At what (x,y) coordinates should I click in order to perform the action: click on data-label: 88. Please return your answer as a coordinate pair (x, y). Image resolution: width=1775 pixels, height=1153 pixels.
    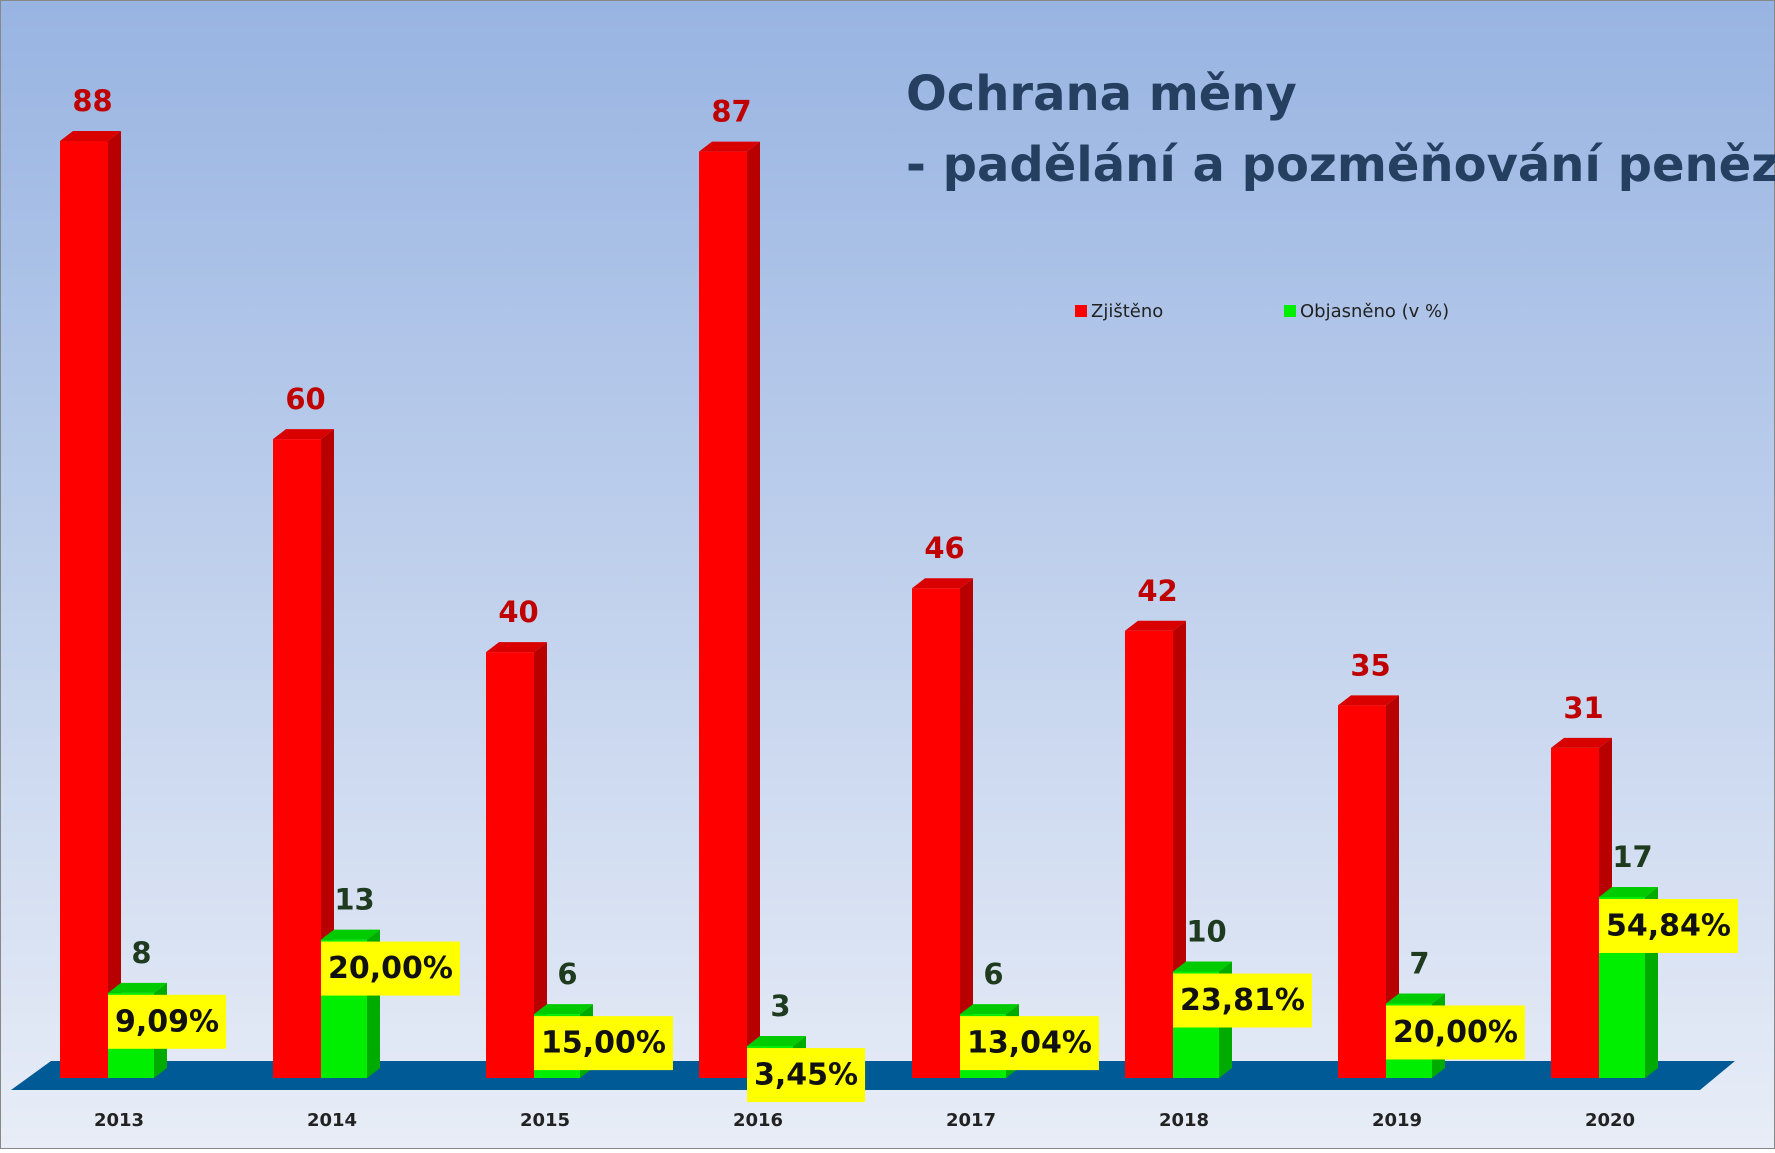
    Looking at the image, I should click on (92, 101).